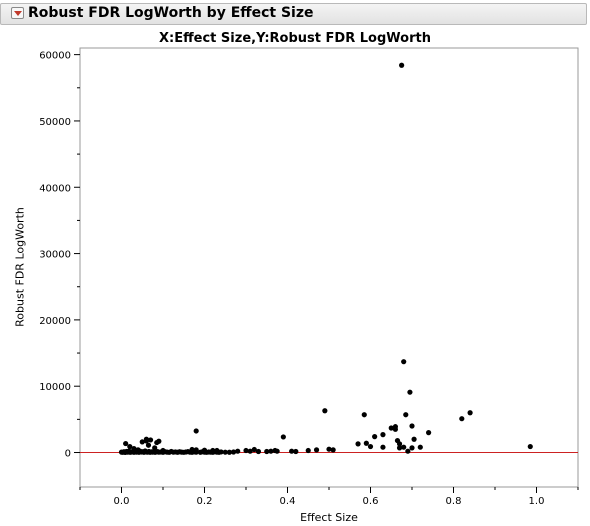 This screenshot has width=590, height=526. What do you see at coordinates (55, 56) in the screenshot?
I see `y-tick-label: 60000` at bounding box center [55, 56].